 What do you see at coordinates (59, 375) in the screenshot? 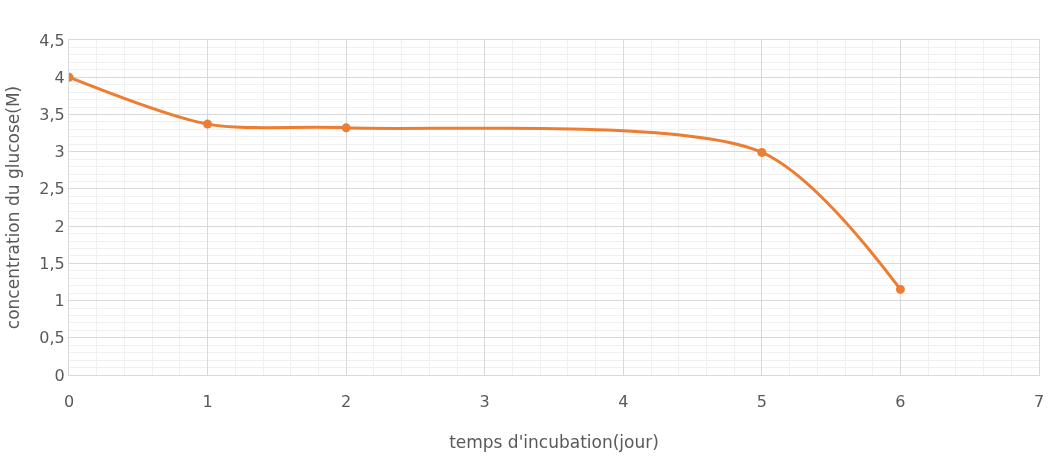
I see `y-tick-label: 0` at bounding box center [59, 375].